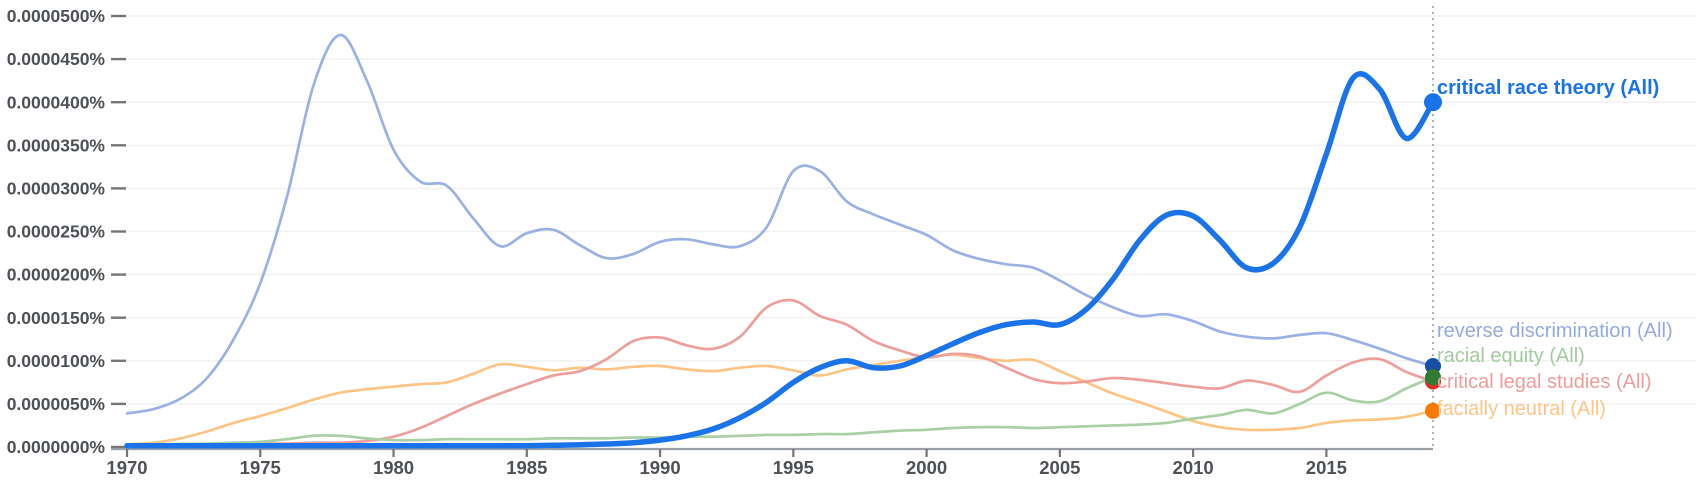 The width and height of the screenshot is (1704, 486). Describe the element at coordinates (1544, 382) in the screenshot. I see `critical-legal-studies-label: critical legal studies (All)` at that location.